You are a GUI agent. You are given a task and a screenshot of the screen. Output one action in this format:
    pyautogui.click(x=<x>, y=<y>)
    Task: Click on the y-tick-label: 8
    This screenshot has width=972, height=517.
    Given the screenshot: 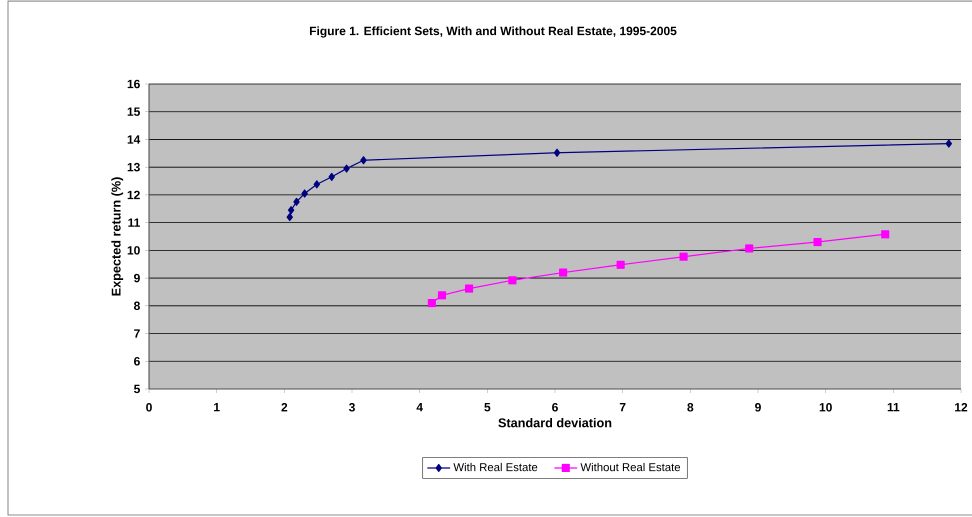 What is the action you would take?
    pyautogui.click(x=137, y=306)
    